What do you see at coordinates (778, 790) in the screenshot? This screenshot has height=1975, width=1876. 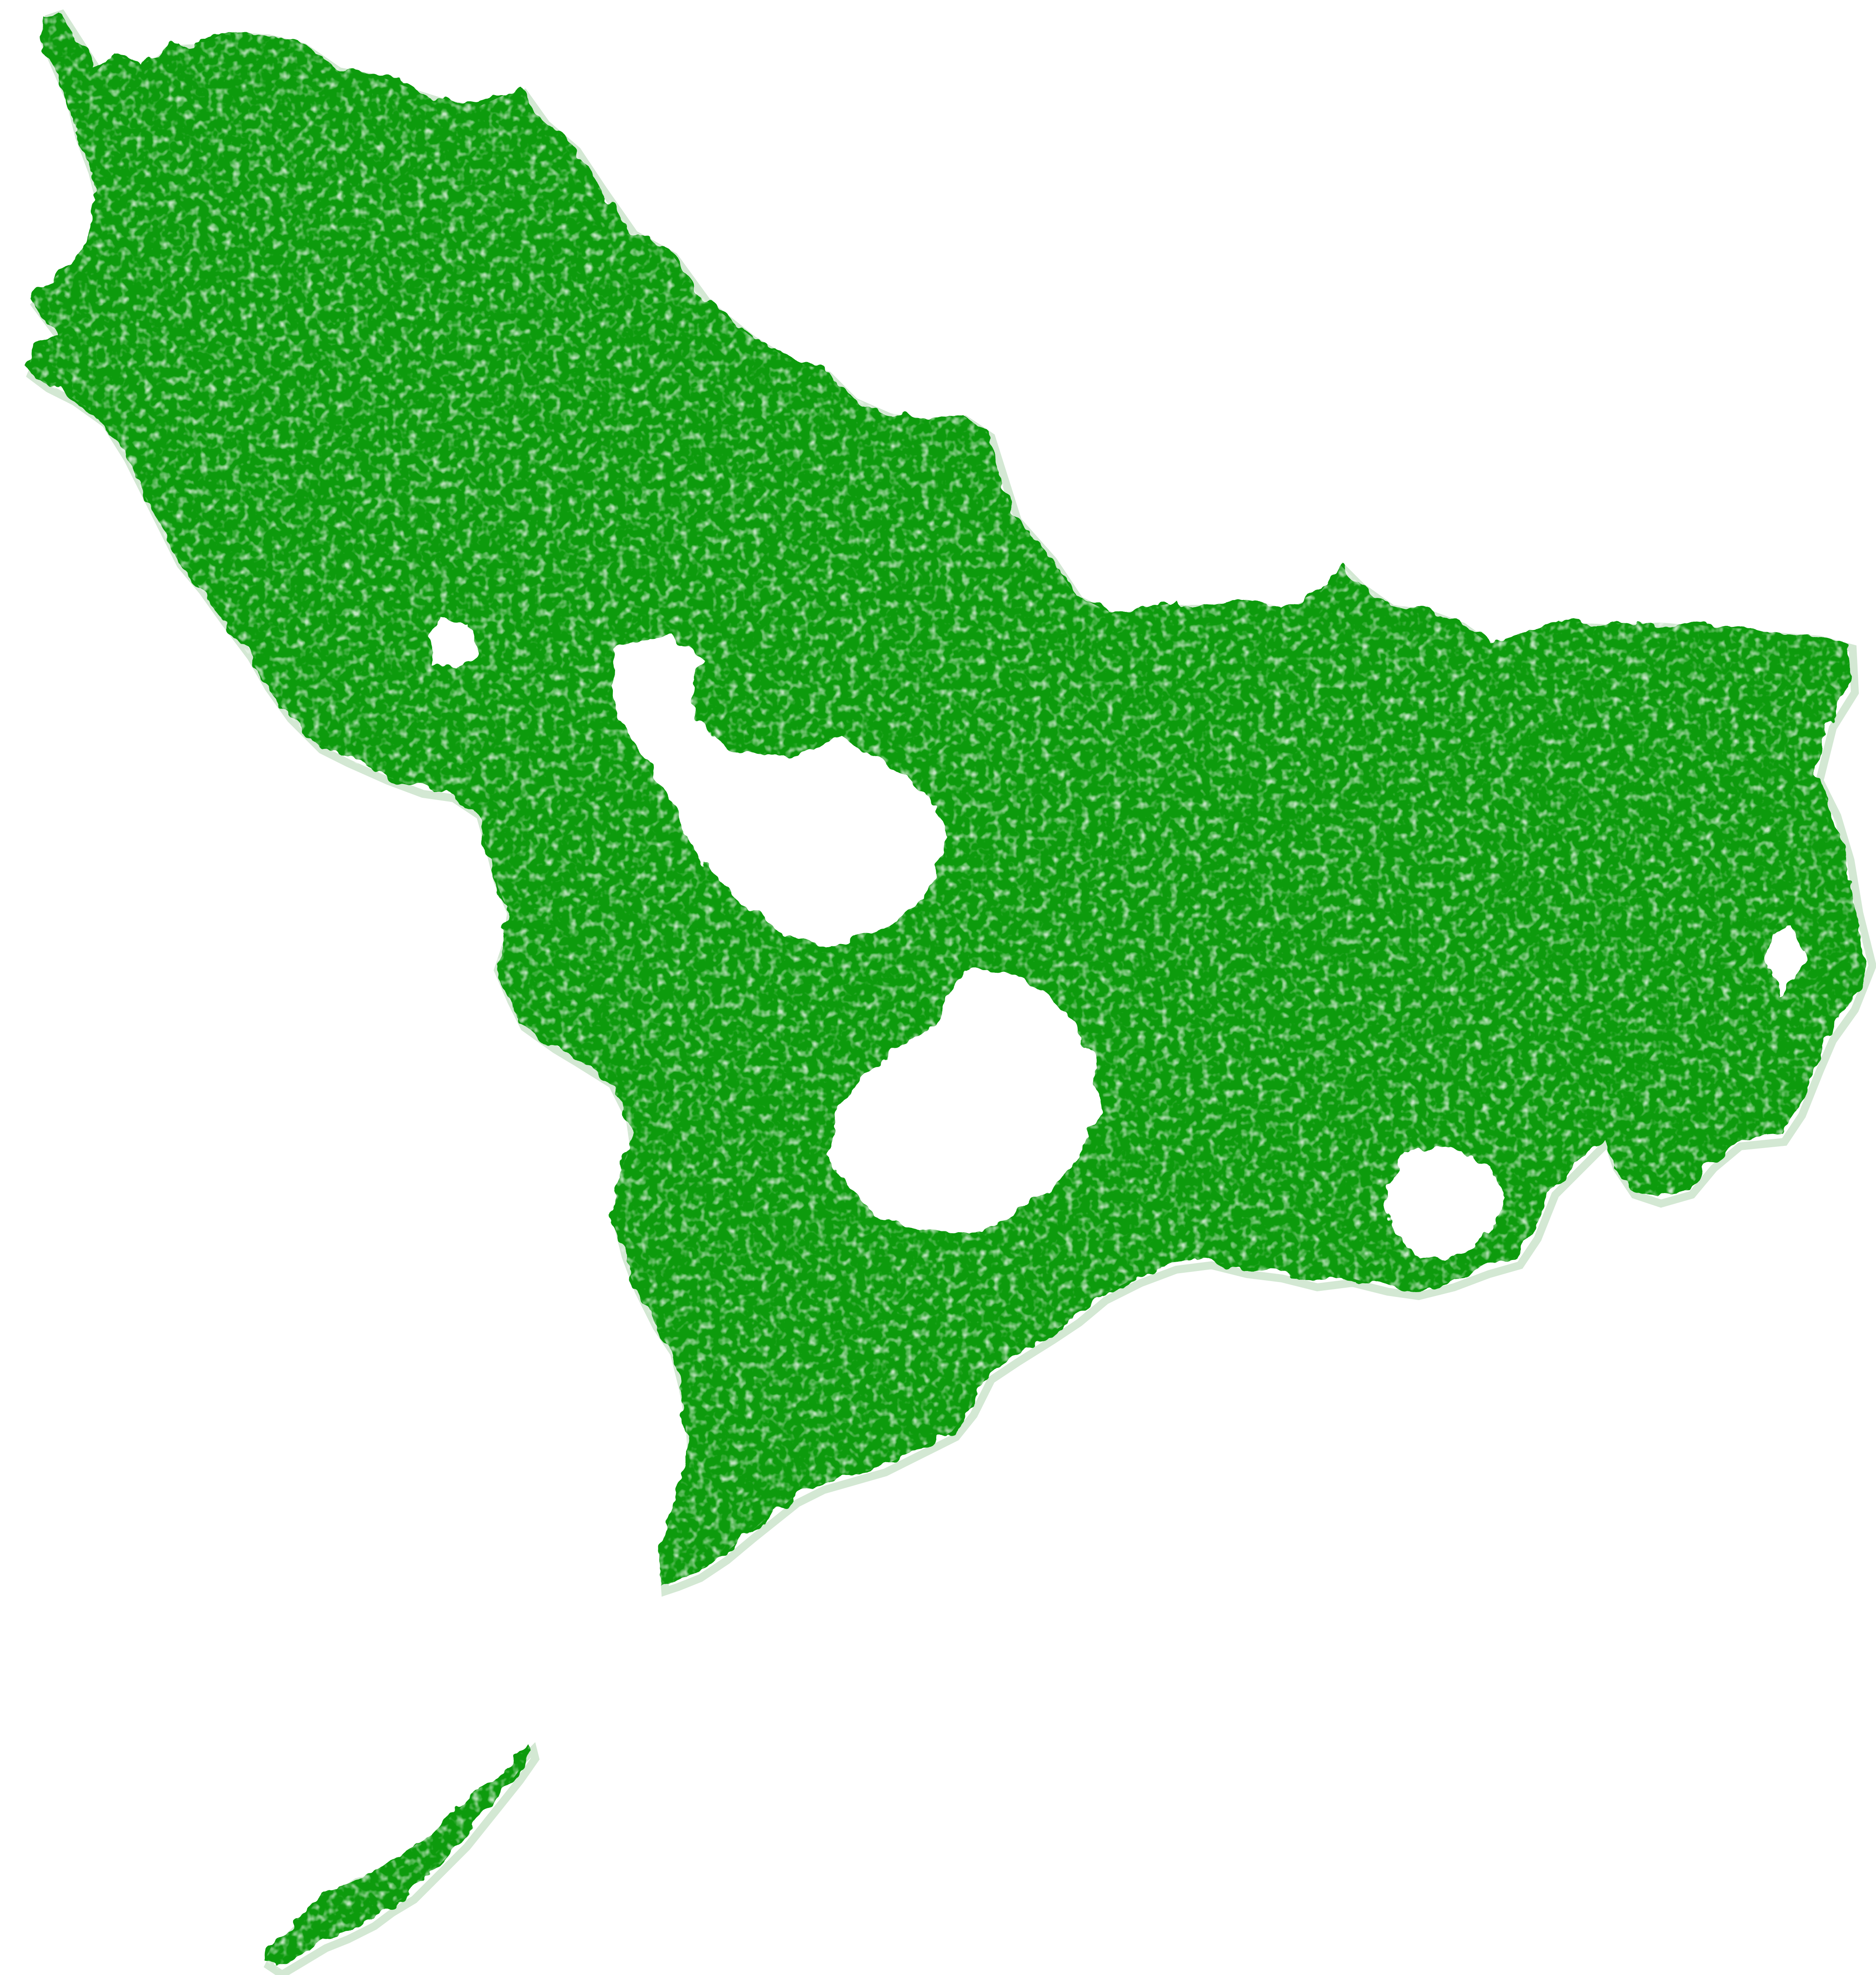 I see `central-clearing` at bounding box center [778, 790].